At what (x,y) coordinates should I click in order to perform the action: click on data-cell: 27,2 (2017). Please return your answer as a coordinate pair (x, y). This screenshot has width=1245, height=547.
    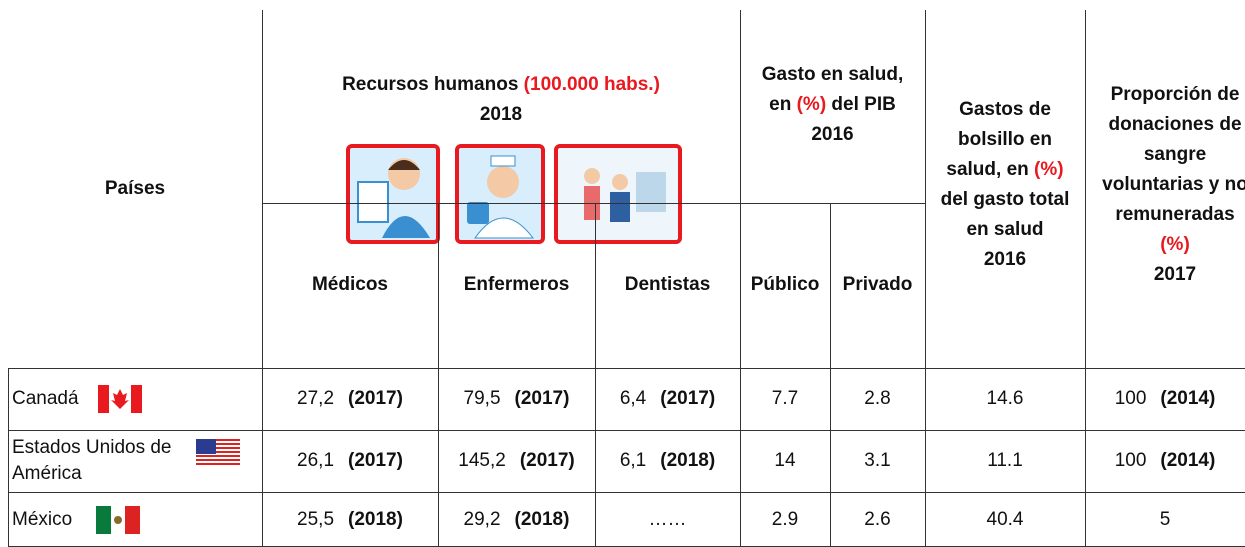
    Looking at the image, I should click on (350, 399).